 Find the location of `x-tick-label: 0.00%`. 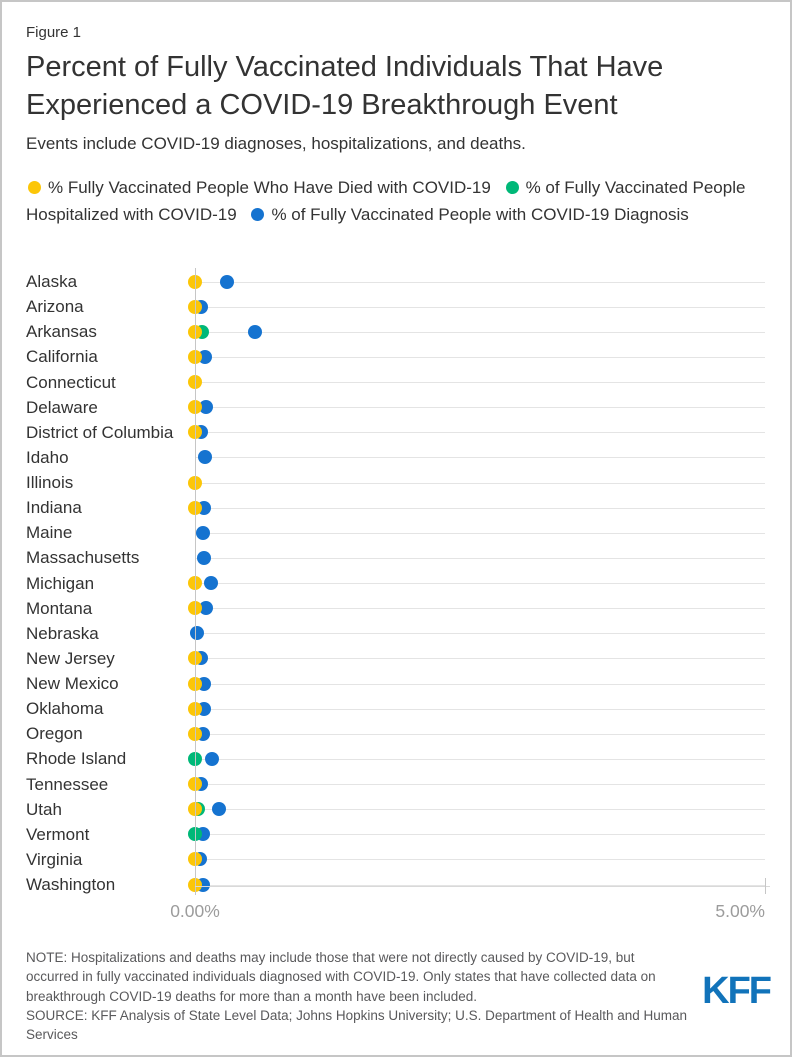

x-tick-label: 0.00% is located at coordinates (195, 911).